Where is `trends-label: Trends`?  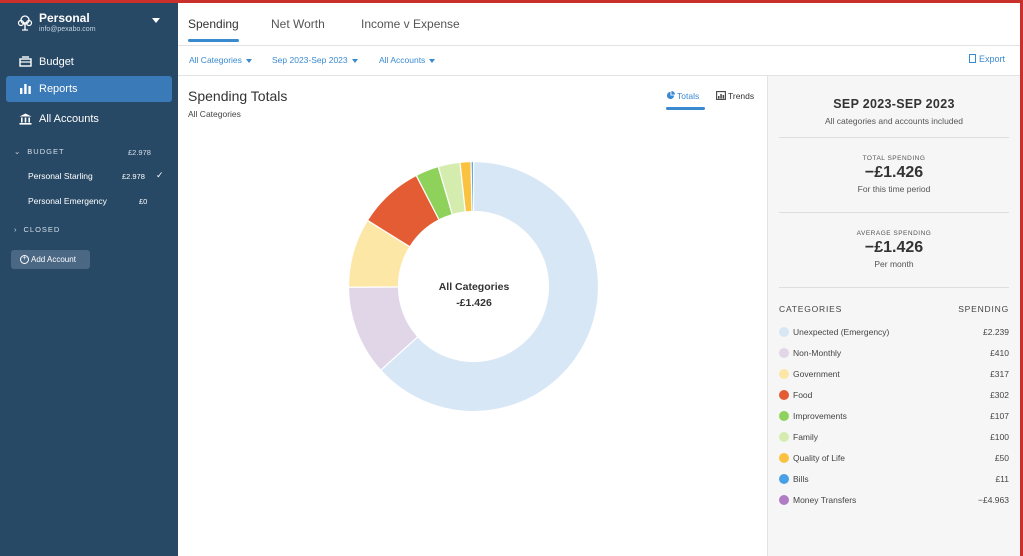
trends-label: Trends is located at coordinates (741, 96).